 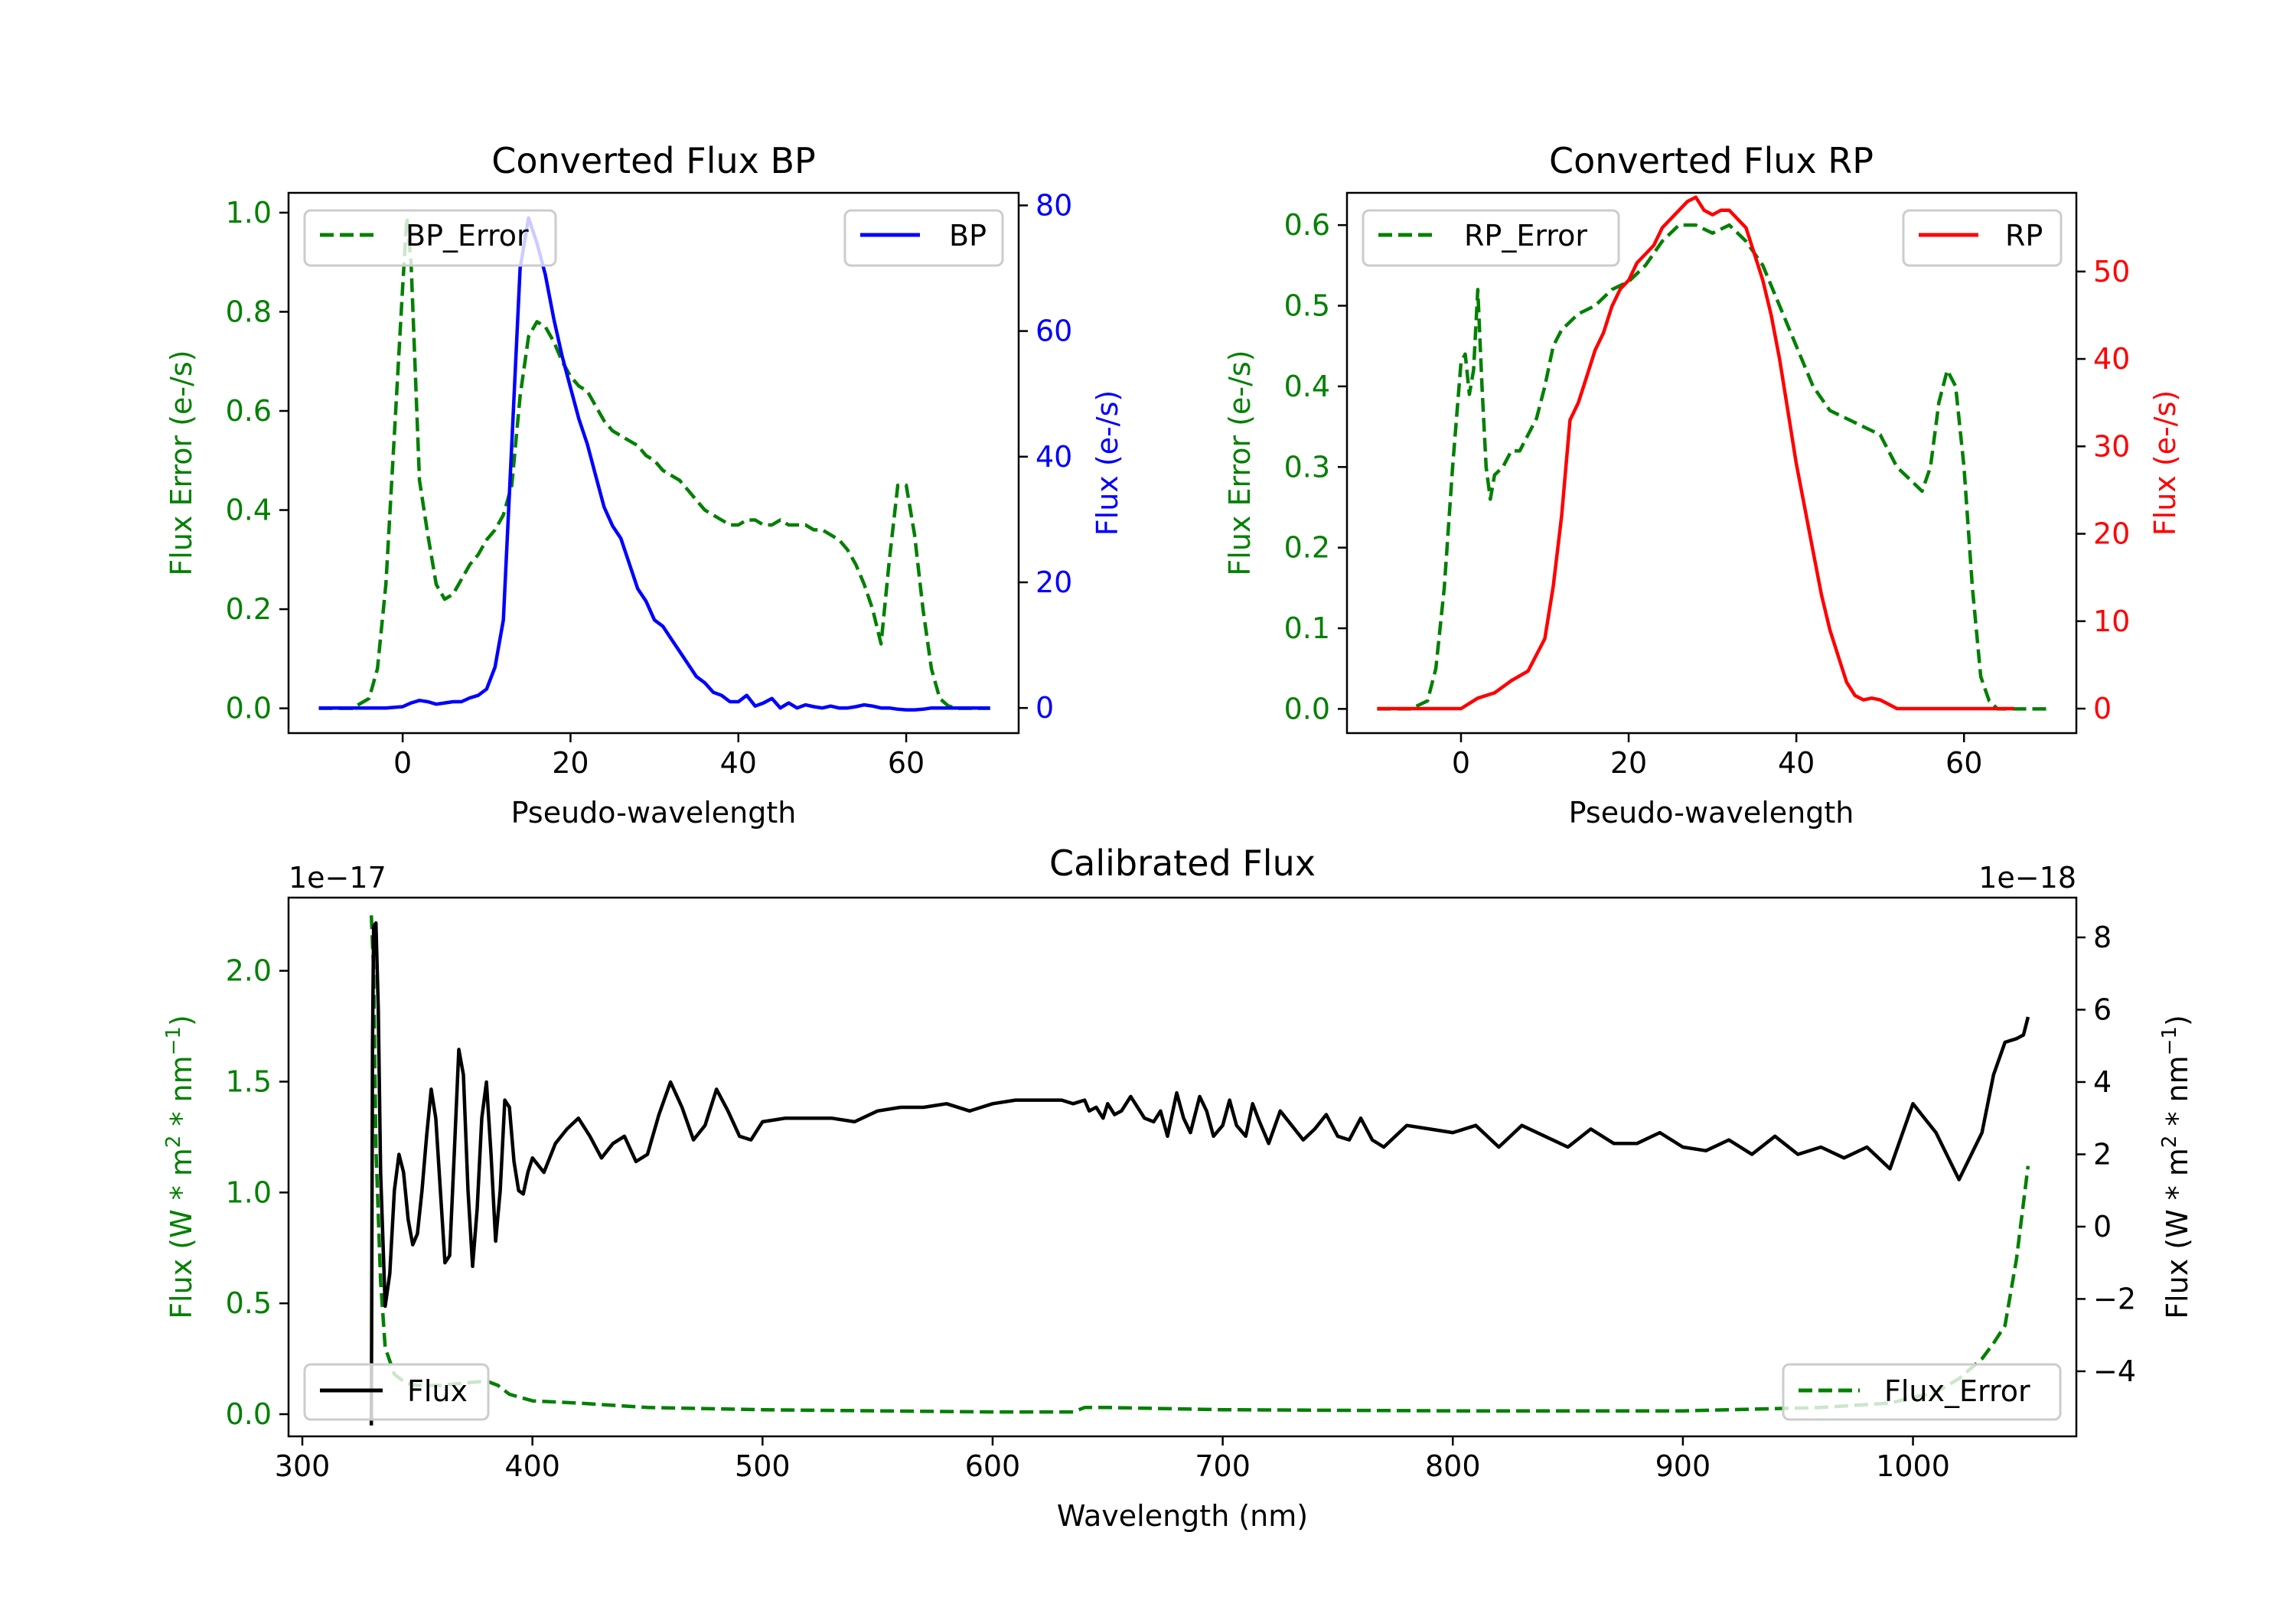 What do you see at coordinates (437, 1391) in the screenshot?
I see `calibrated-legend-flux-label: Flux` at bounding box center [437, 1391].